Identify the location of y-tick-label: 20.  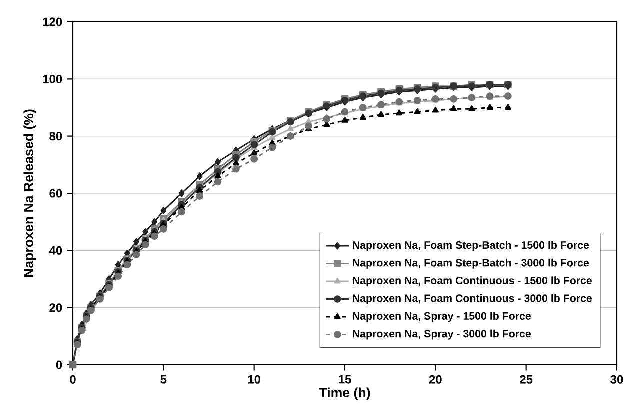
(56, 308).